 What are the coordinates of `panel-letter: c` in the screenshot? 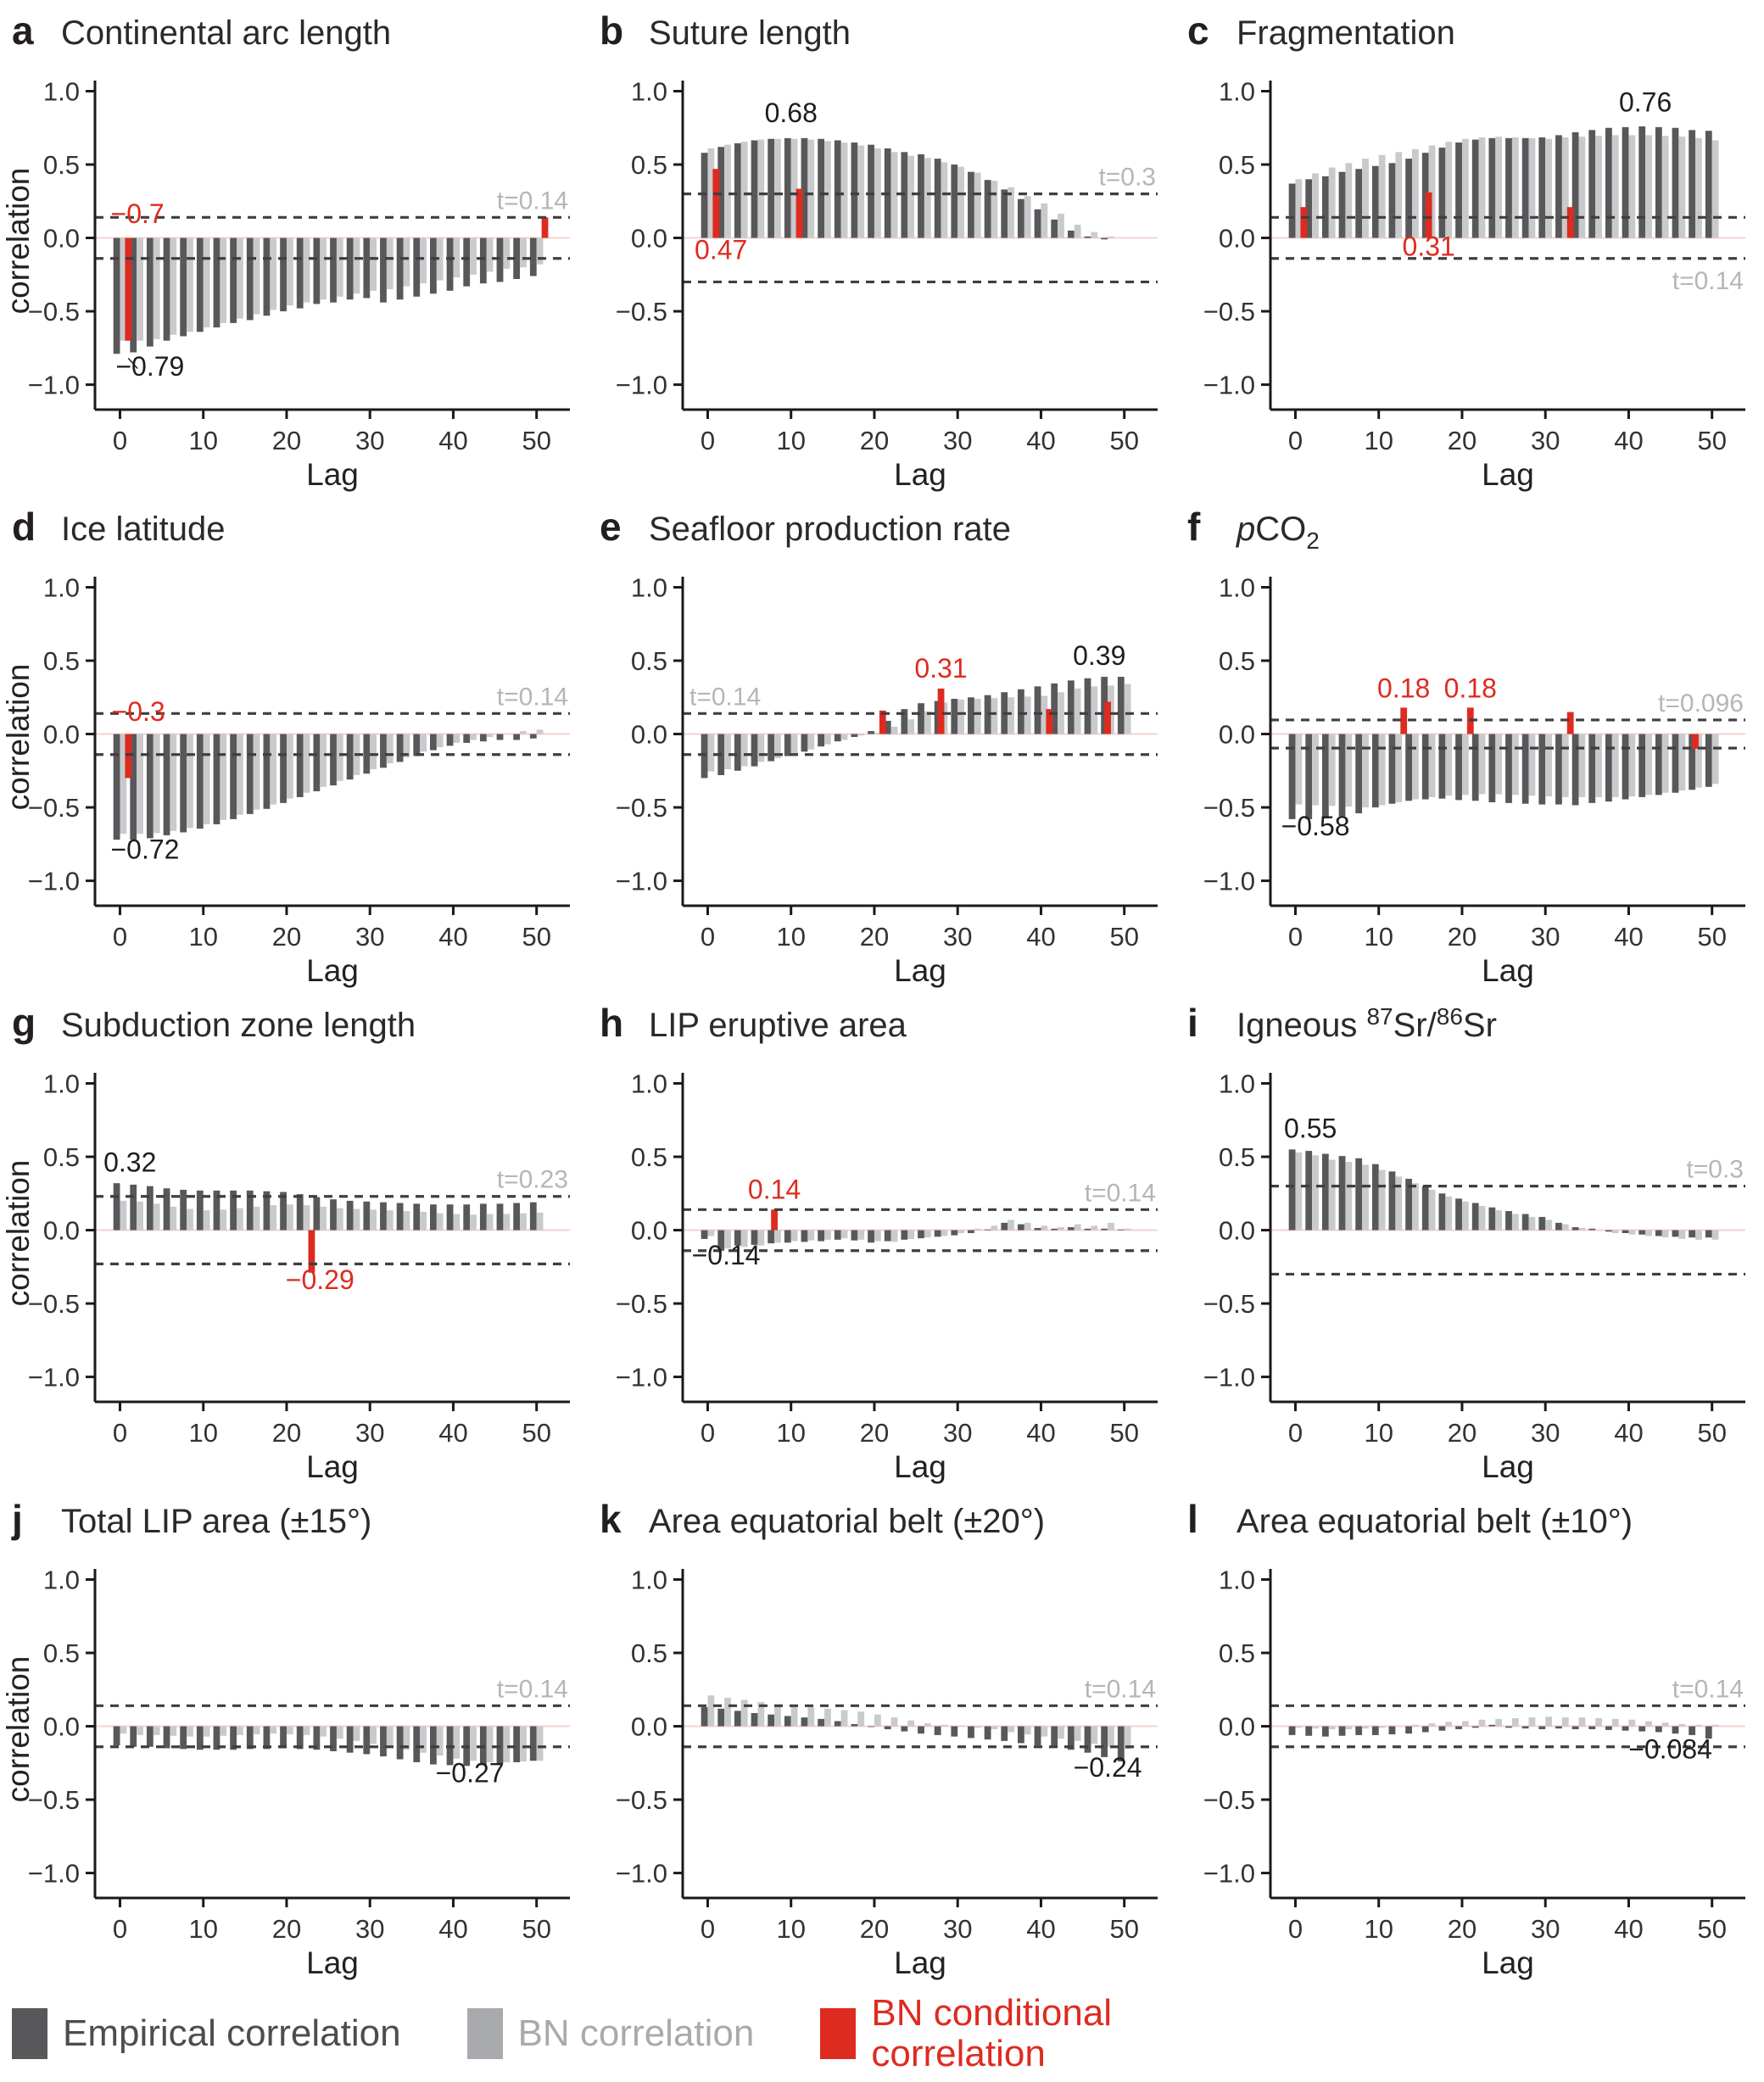 It's located at (1198, 30).